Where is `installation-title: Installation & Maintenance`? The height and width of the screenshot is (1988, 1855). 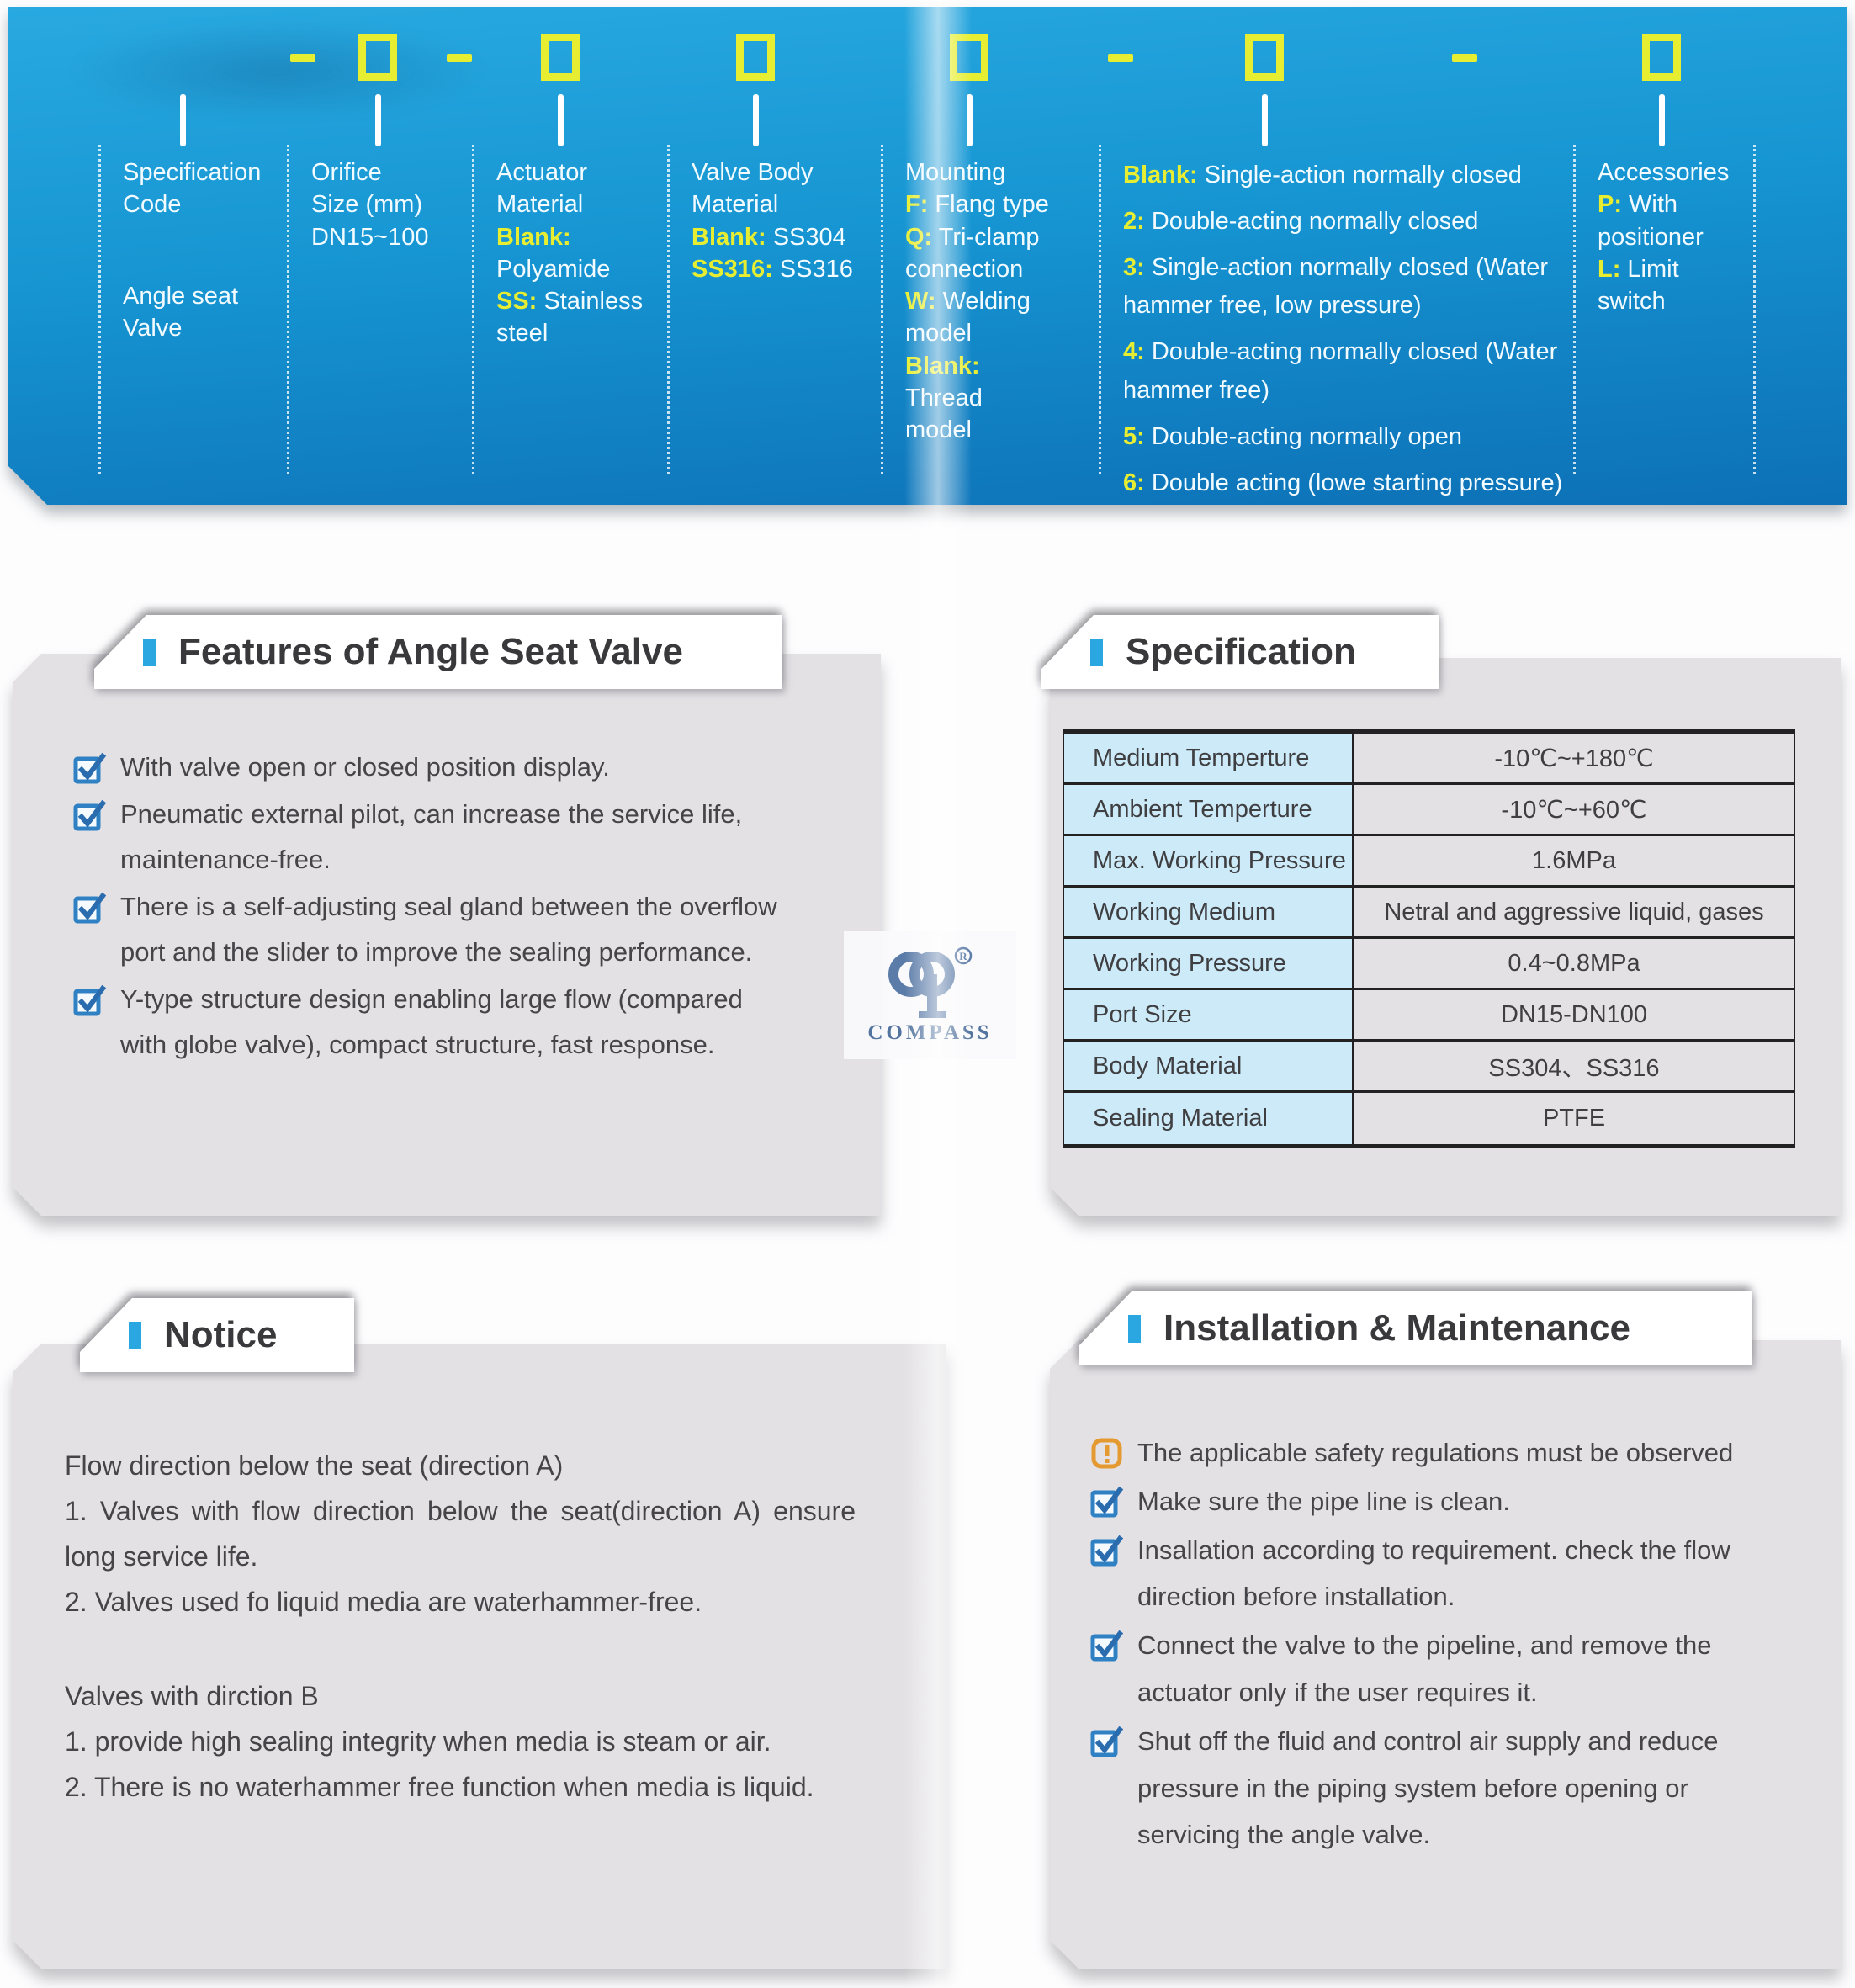 installation-title: Installation & Maintenance is located at coordinates (1396, 1328).